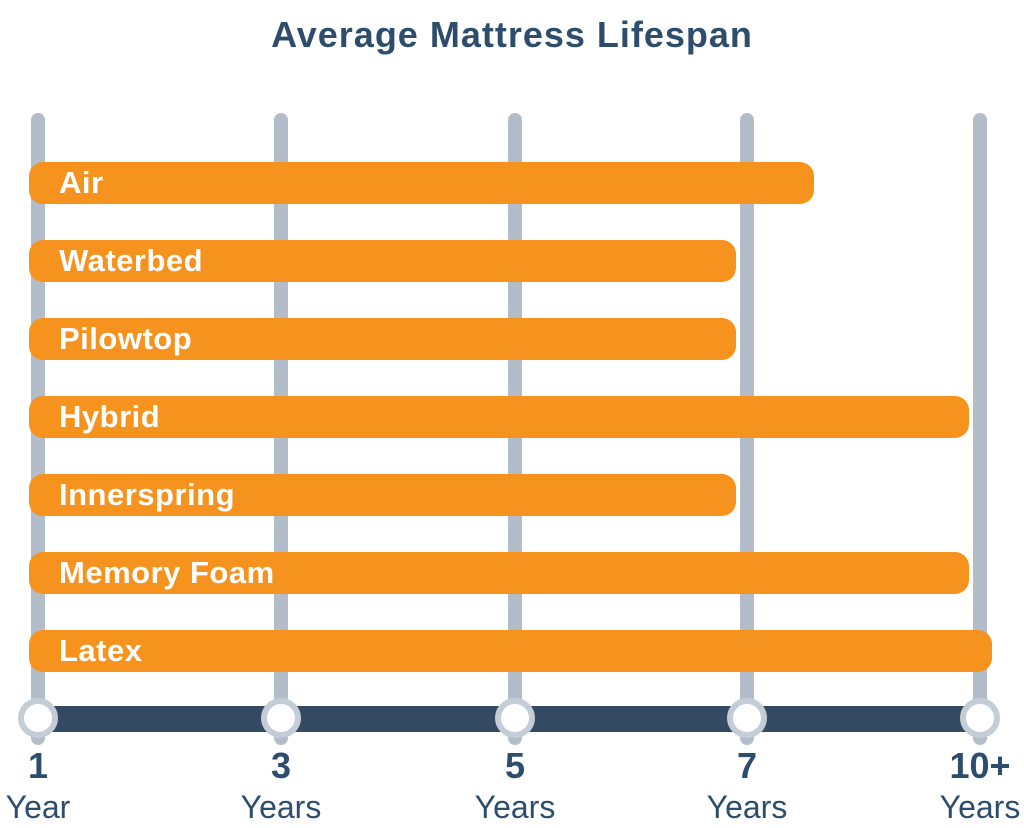 The height and width of the screenshot is (828, 1024). Describe the element at coordinates (167, 572) in the screenshot. I see `bar-label: Memory Foam` at that location.